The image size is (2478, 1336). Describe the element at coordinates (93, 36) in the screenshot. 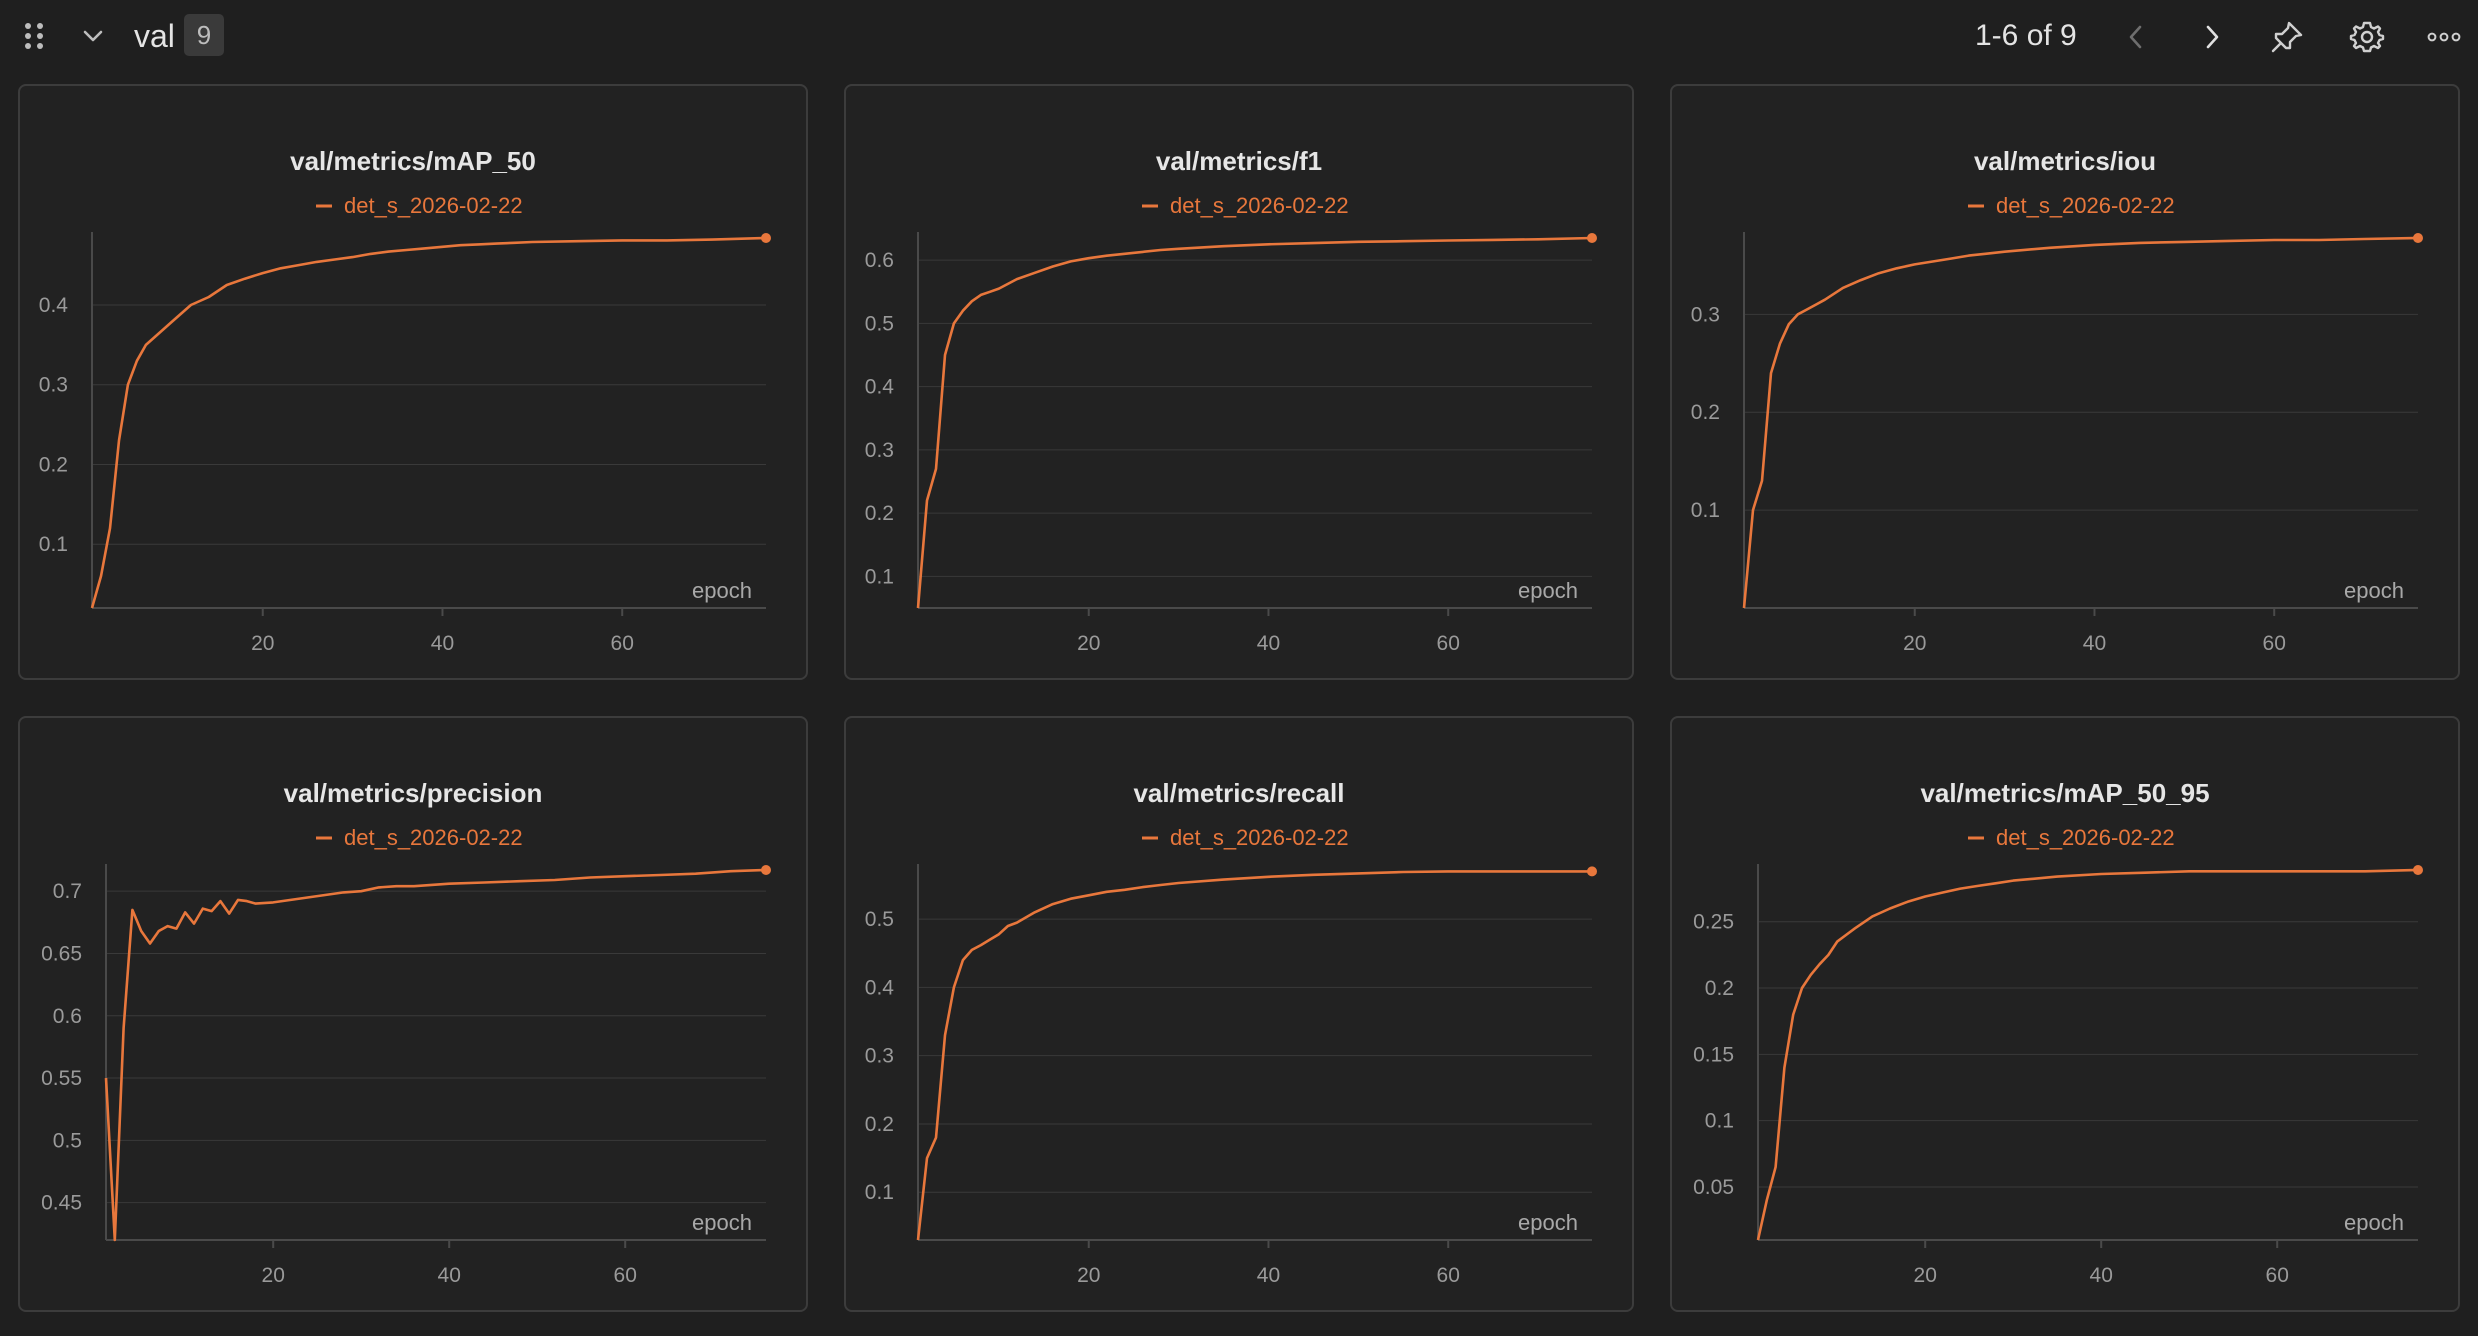

I see `chevron-down-icon` at that location.